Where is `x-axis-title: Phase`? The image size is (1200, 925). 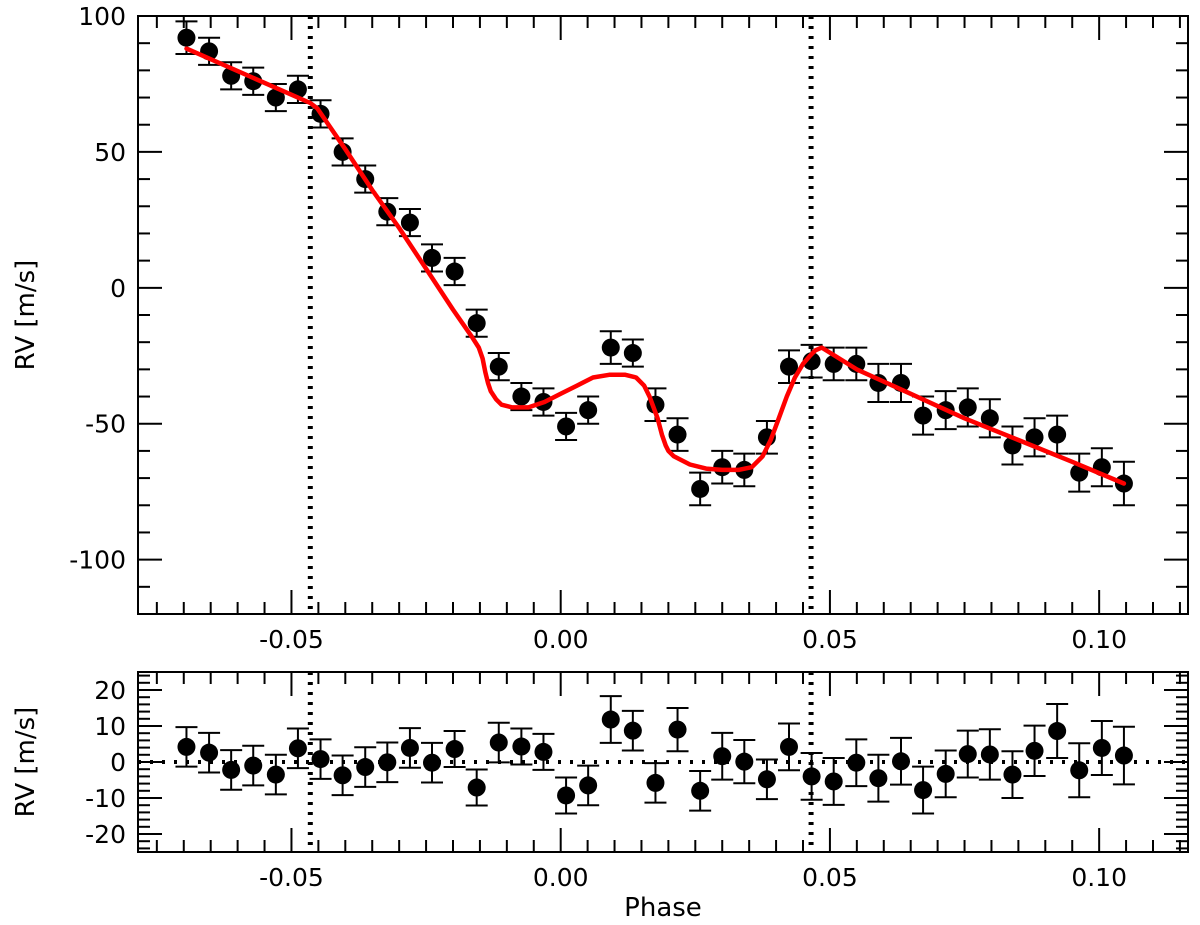 x-axis-title: Phase is located at coordinates (663, 908).